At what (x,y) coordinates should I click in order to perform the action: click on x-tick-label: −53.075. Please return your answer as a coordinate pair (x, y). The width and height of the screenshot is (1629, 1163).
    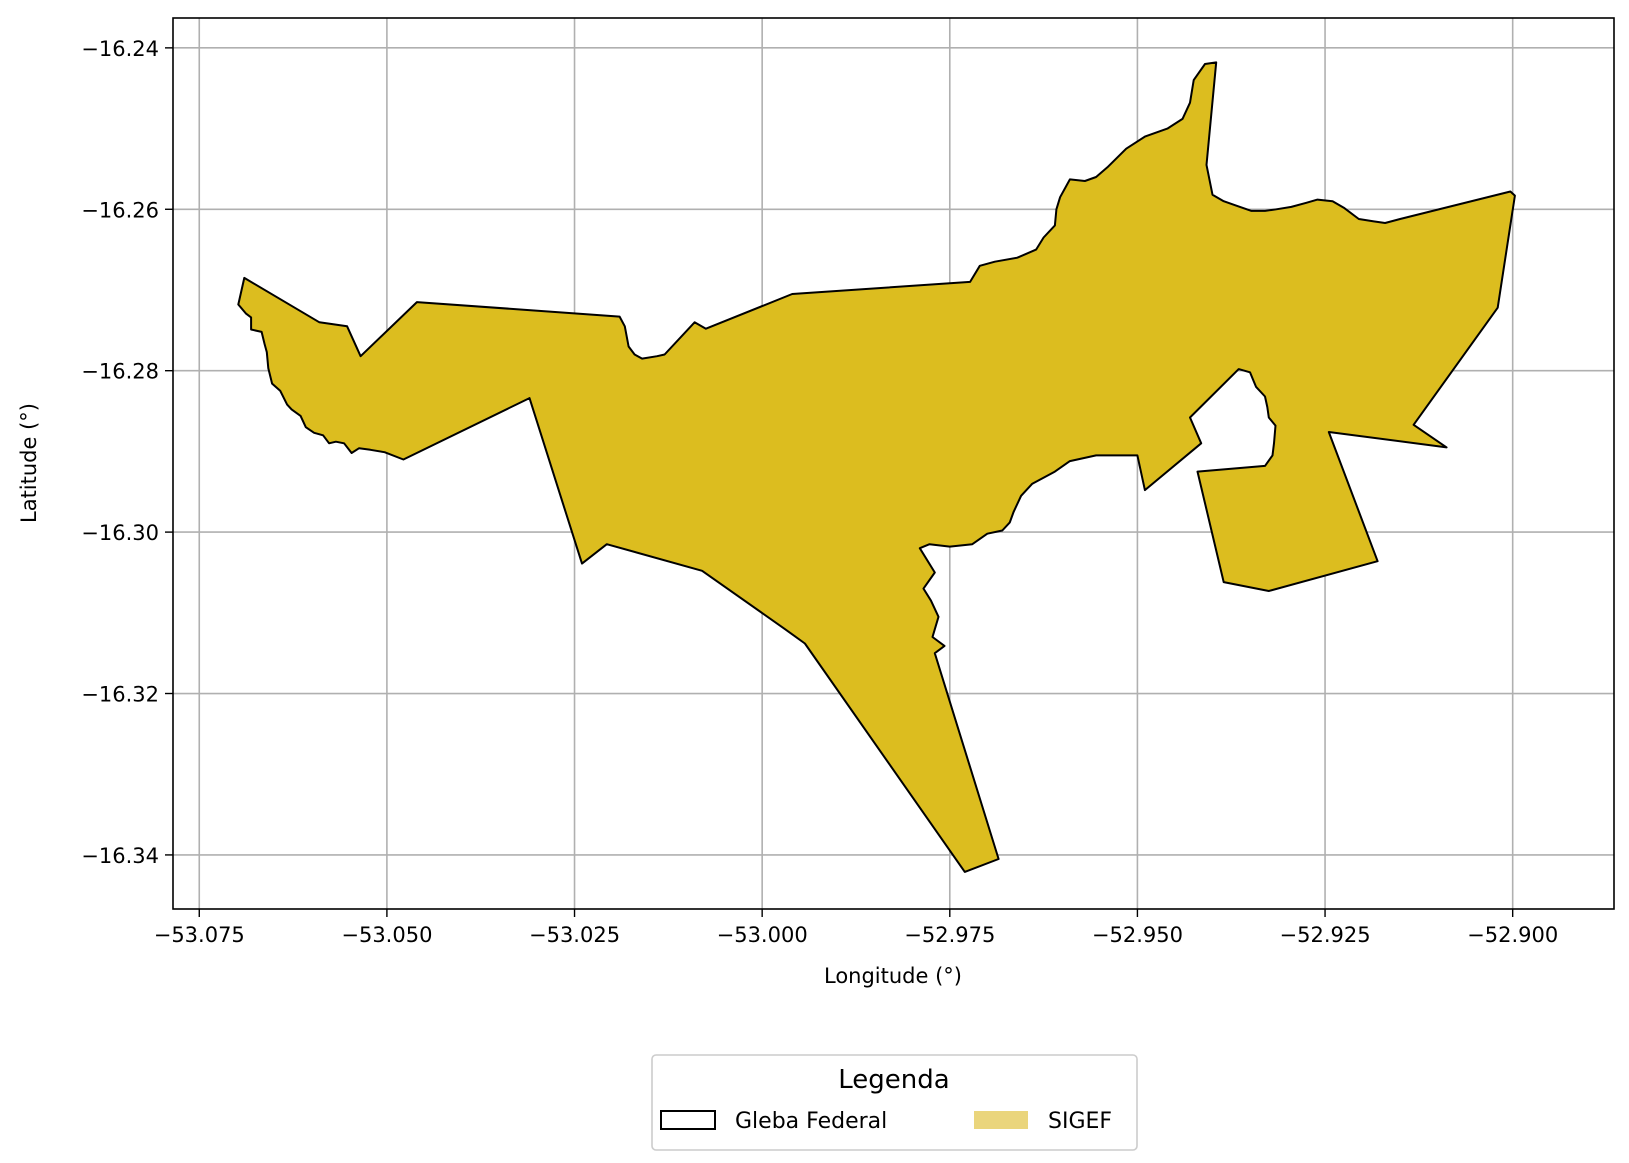
    Looking at the image, I should click on (199, 935).